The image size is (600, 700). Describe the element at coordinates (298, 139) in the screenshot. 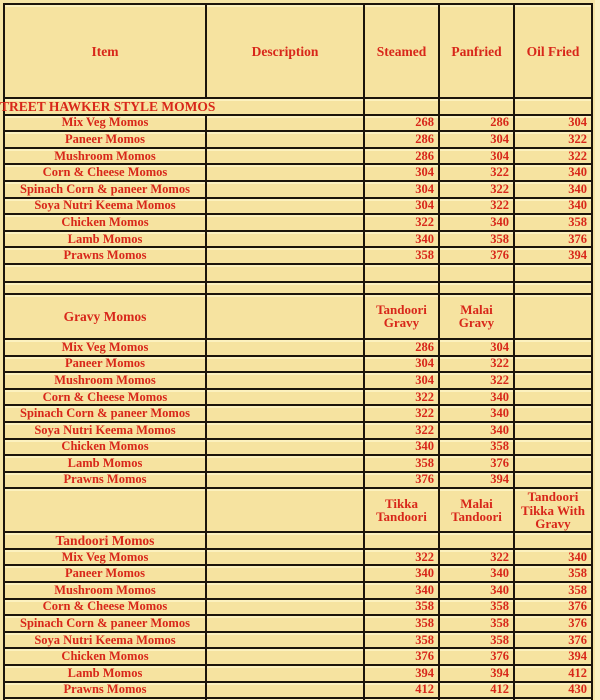

I see `menu-item-row: Paneer Momos 286 304 322` at that location.